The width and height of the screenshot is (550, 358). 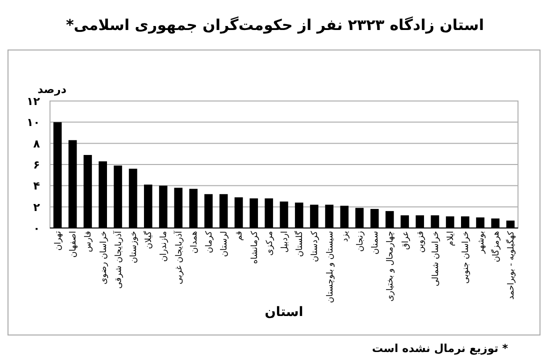 What do you see at coordinates (421, 242) in the screenshot?
I see `x-tick-label: قزوین` at bounding box center [421, 242].